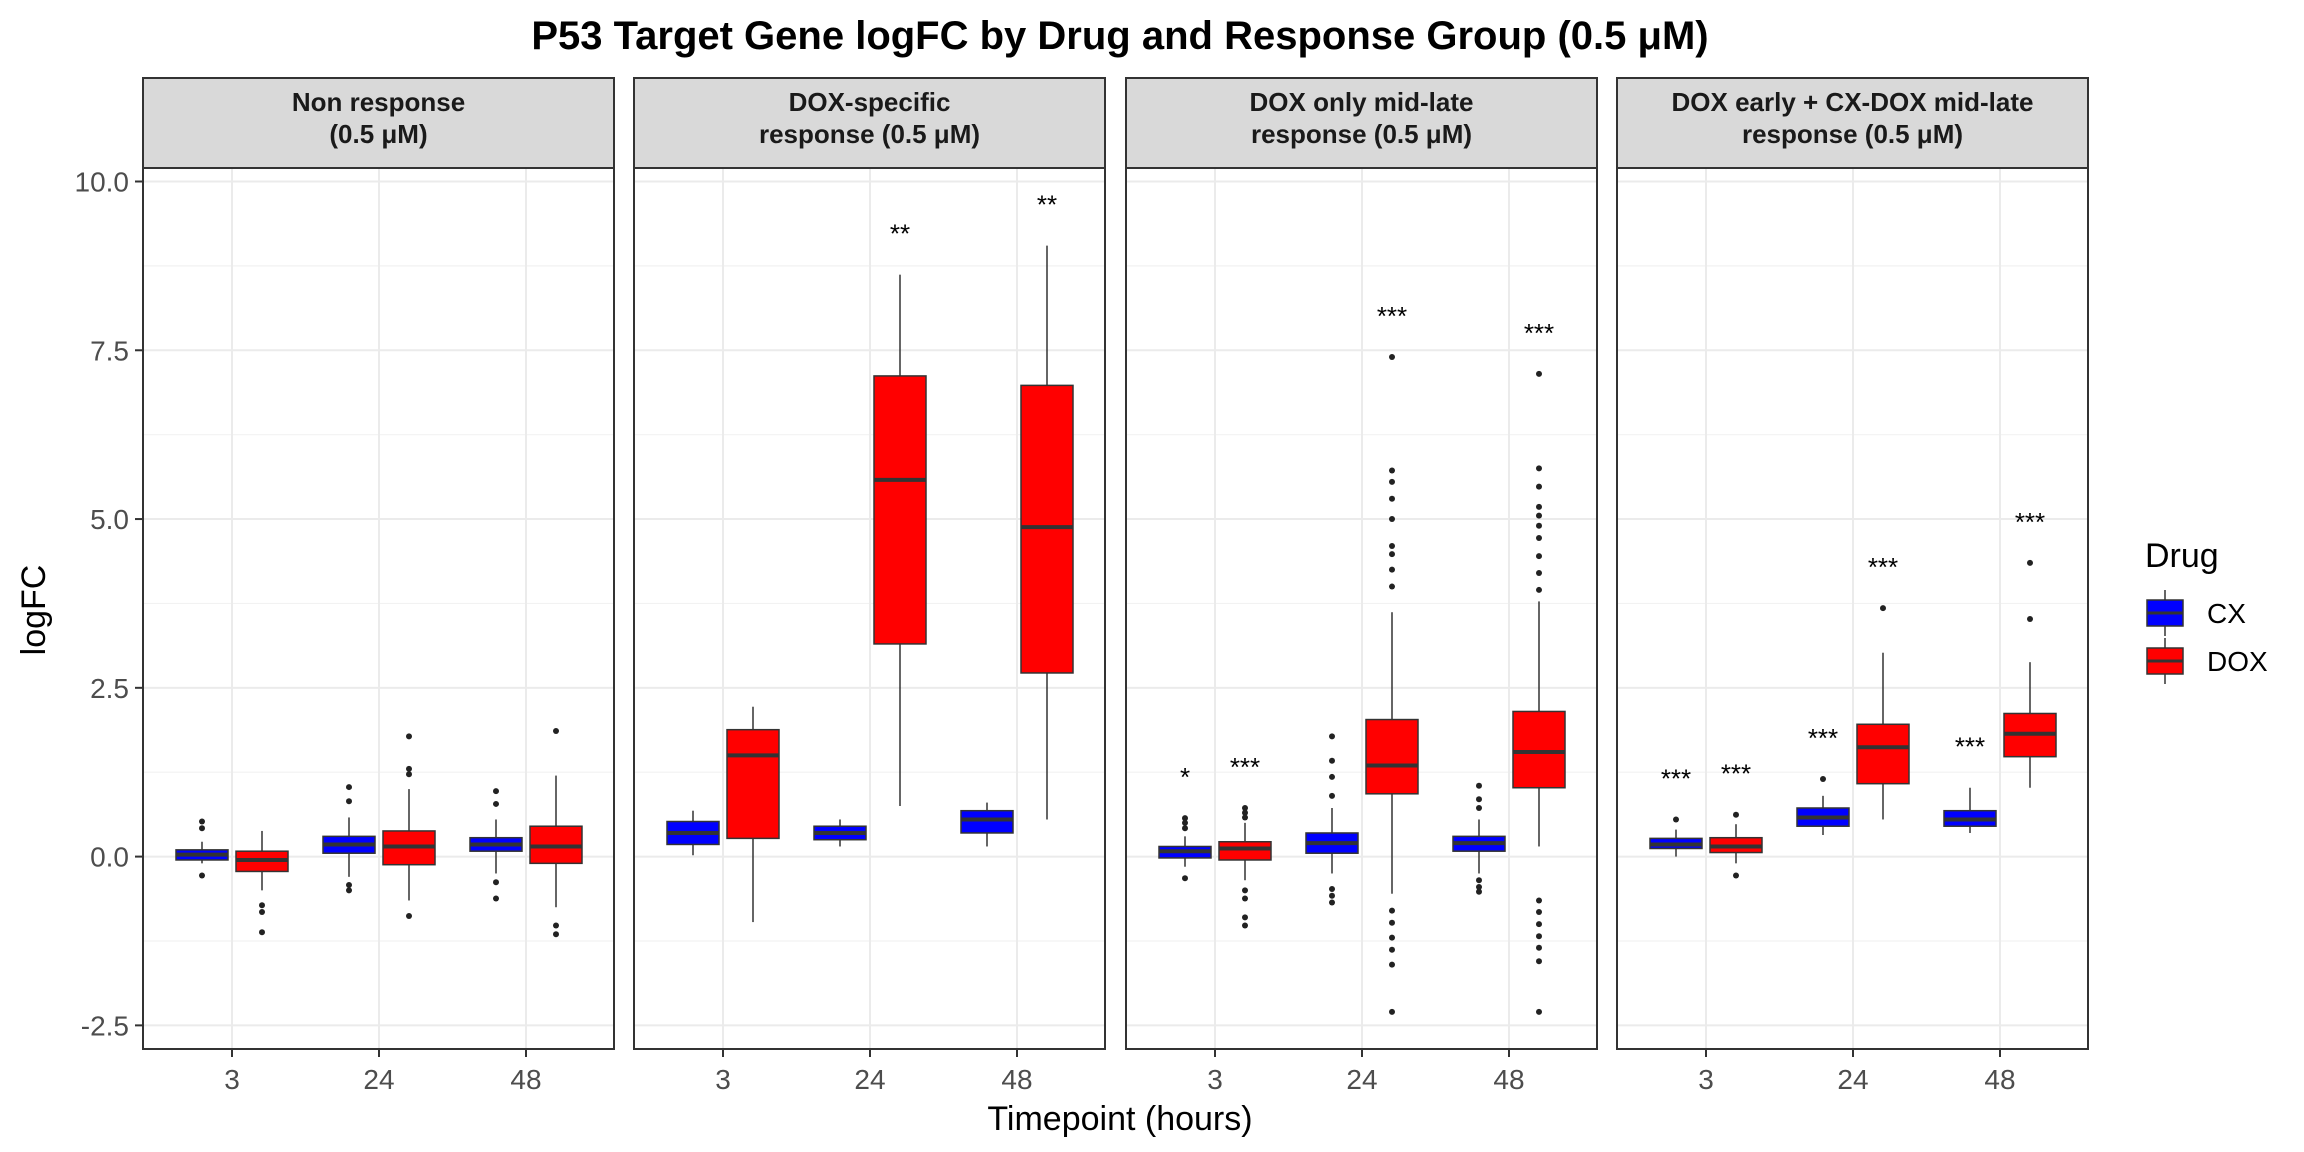  Describe the element at coordinates (2182, 556) in the screenshot. I see `legend-title: Drug` at that location.